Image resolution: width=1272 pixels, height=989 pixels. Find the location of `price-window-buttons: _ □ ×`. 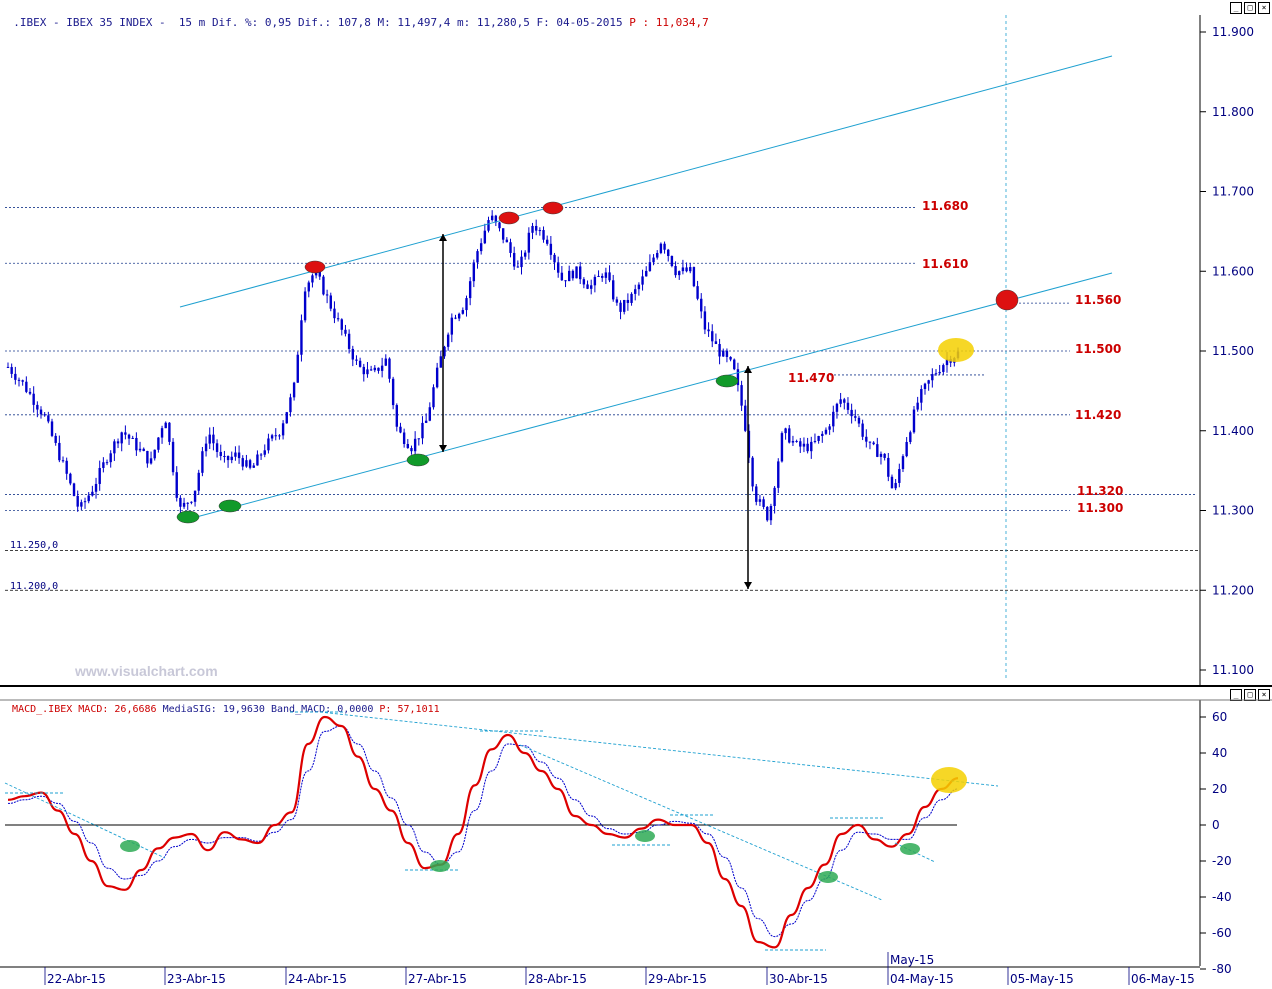

price-window-buttons: _ □ × is located at coordinates (1250, 8).